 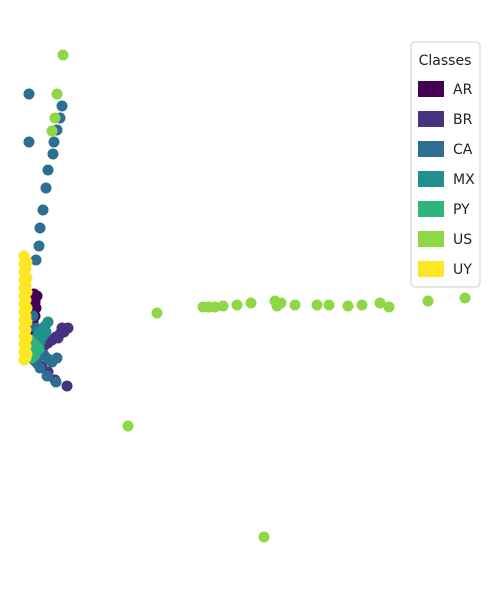 I want to click on legend: Classes AR BR CA MX PY US UY, so click(x=445, y=164).